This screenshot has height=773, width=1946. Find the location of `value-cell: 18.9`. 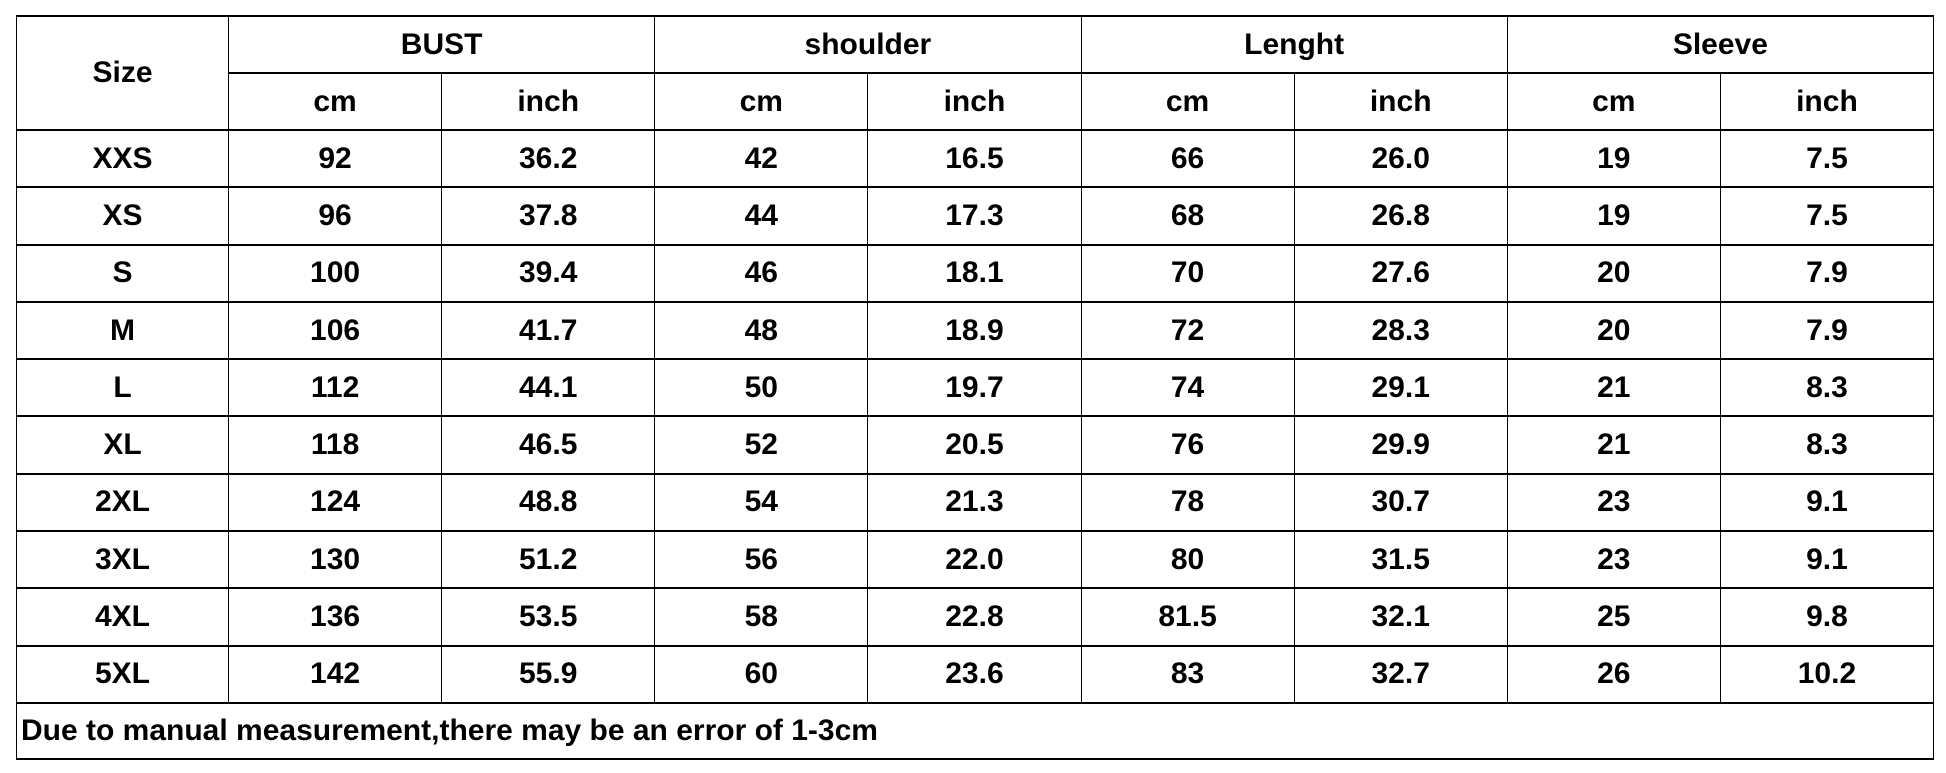

value-cell: 18.9 is located at coordinates (974, 330).